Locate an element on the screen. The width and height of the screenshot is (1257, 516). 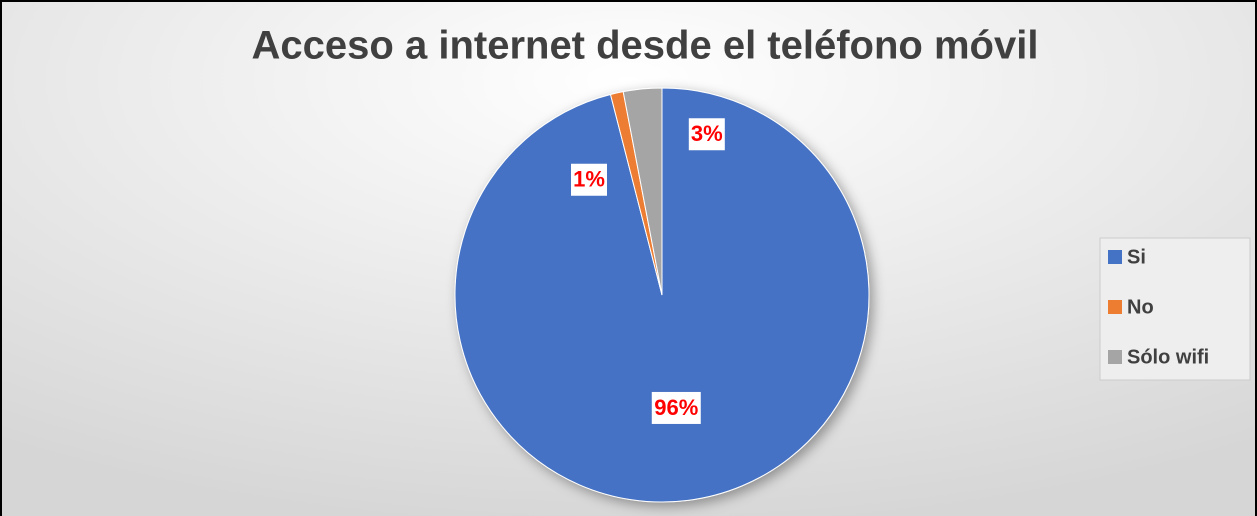
pie-slice is located at coordinates (642, 191).